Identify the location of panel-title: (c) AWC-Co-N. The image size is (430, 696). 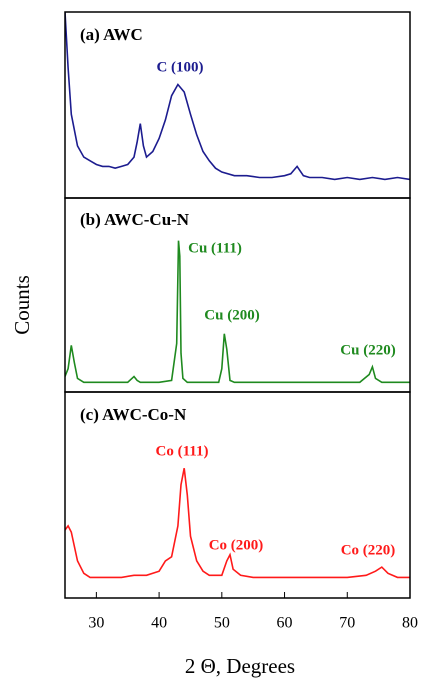
(133, 414).